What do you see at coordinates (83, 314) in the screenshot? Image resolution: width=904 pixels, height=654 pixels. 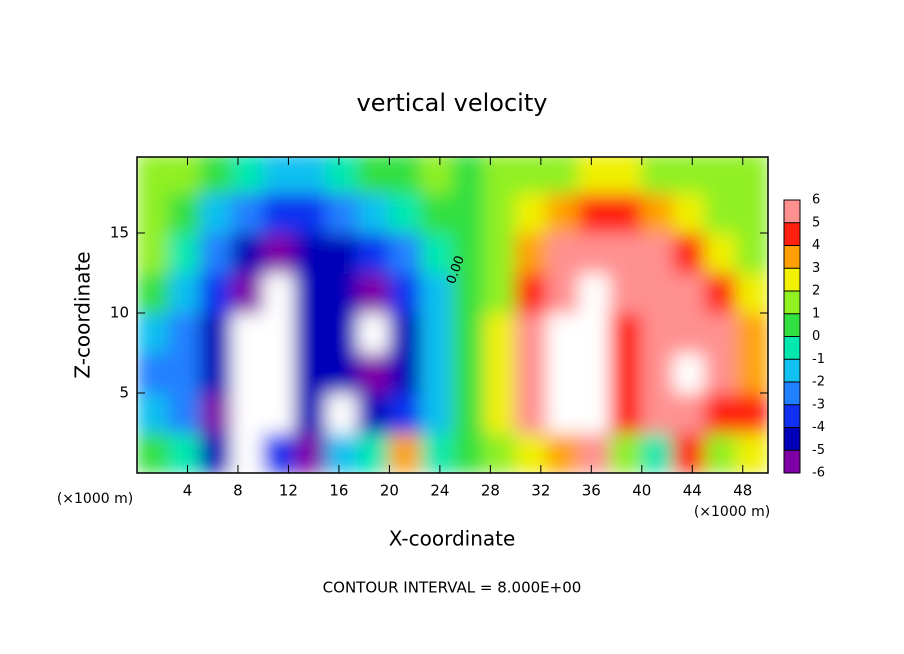 I see `y-axis-label: Z-coordinate` at bounding box center [83, 314].